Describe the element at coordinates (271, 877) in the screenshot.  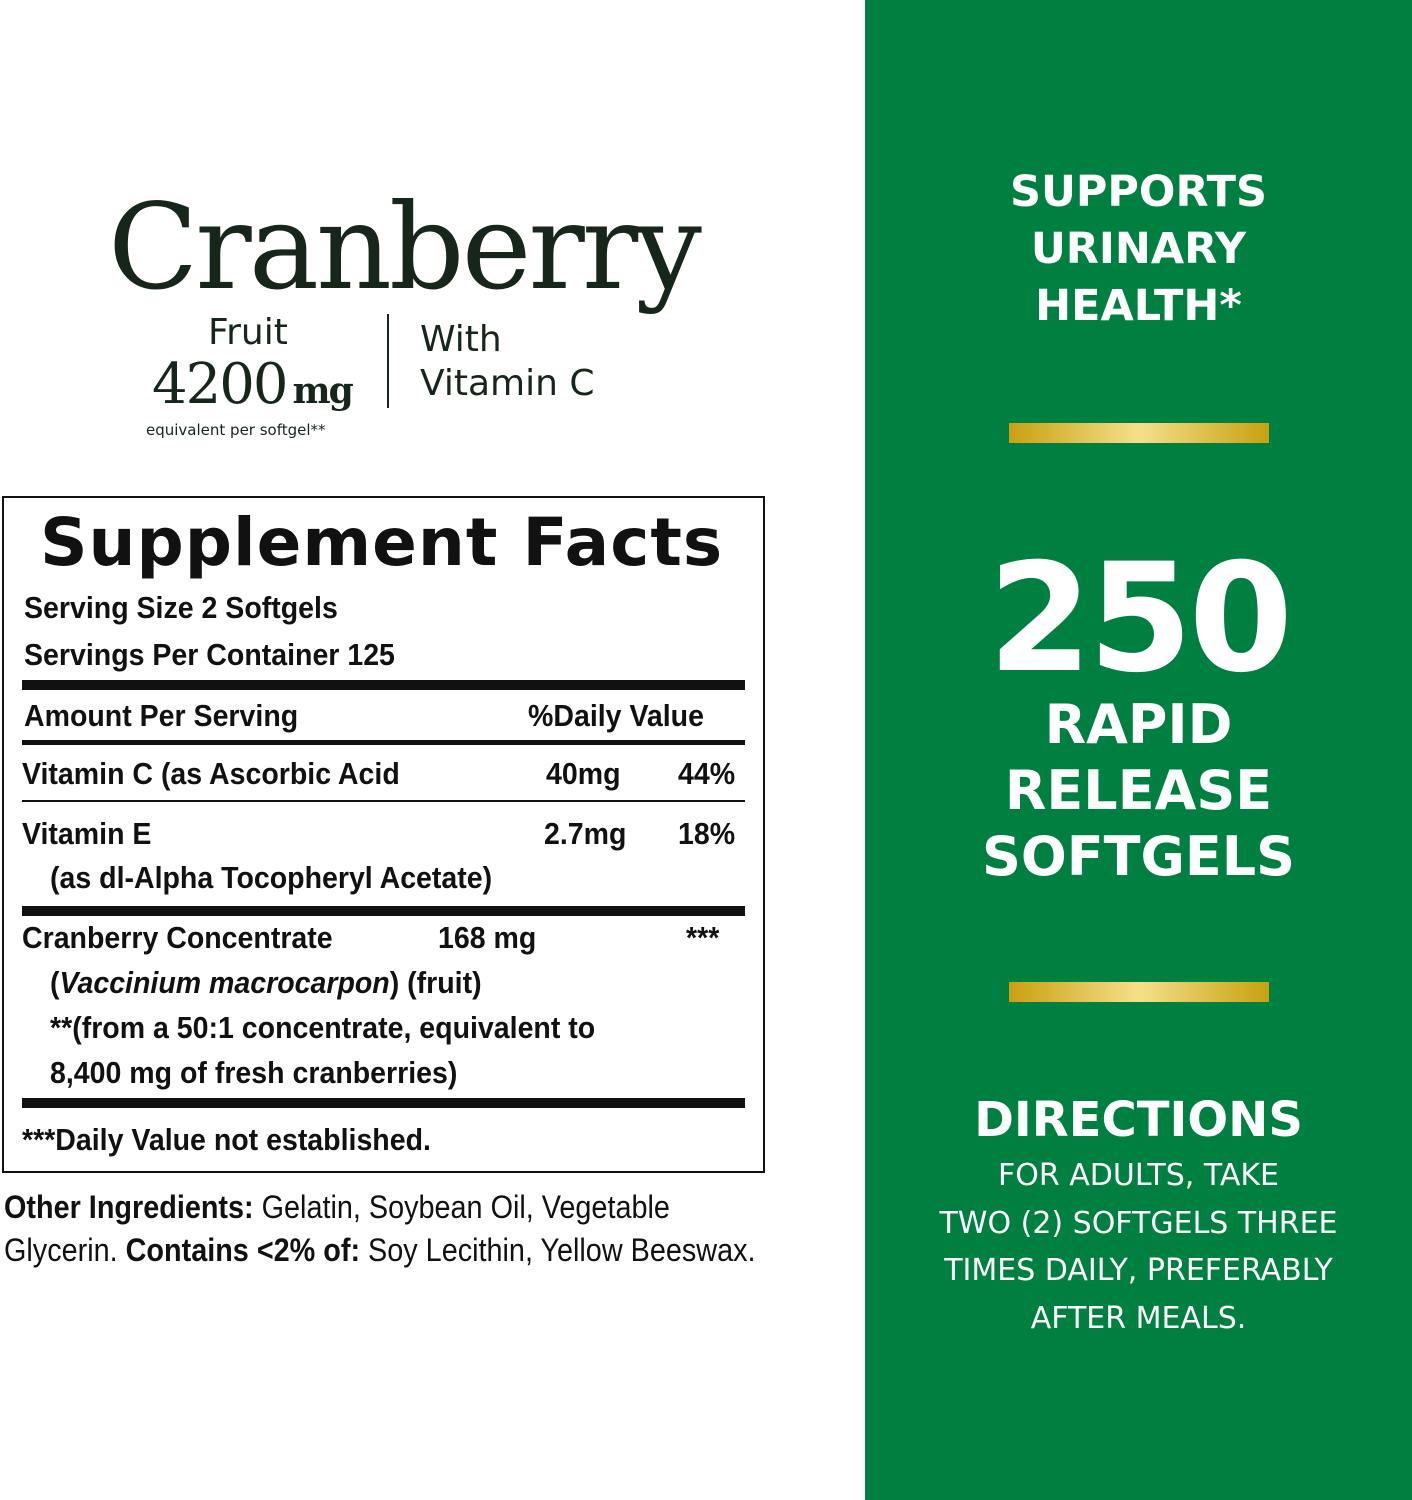
I see `nutrient-source: (as dl-Alpha Tocopheryl Acetate)` at that location.